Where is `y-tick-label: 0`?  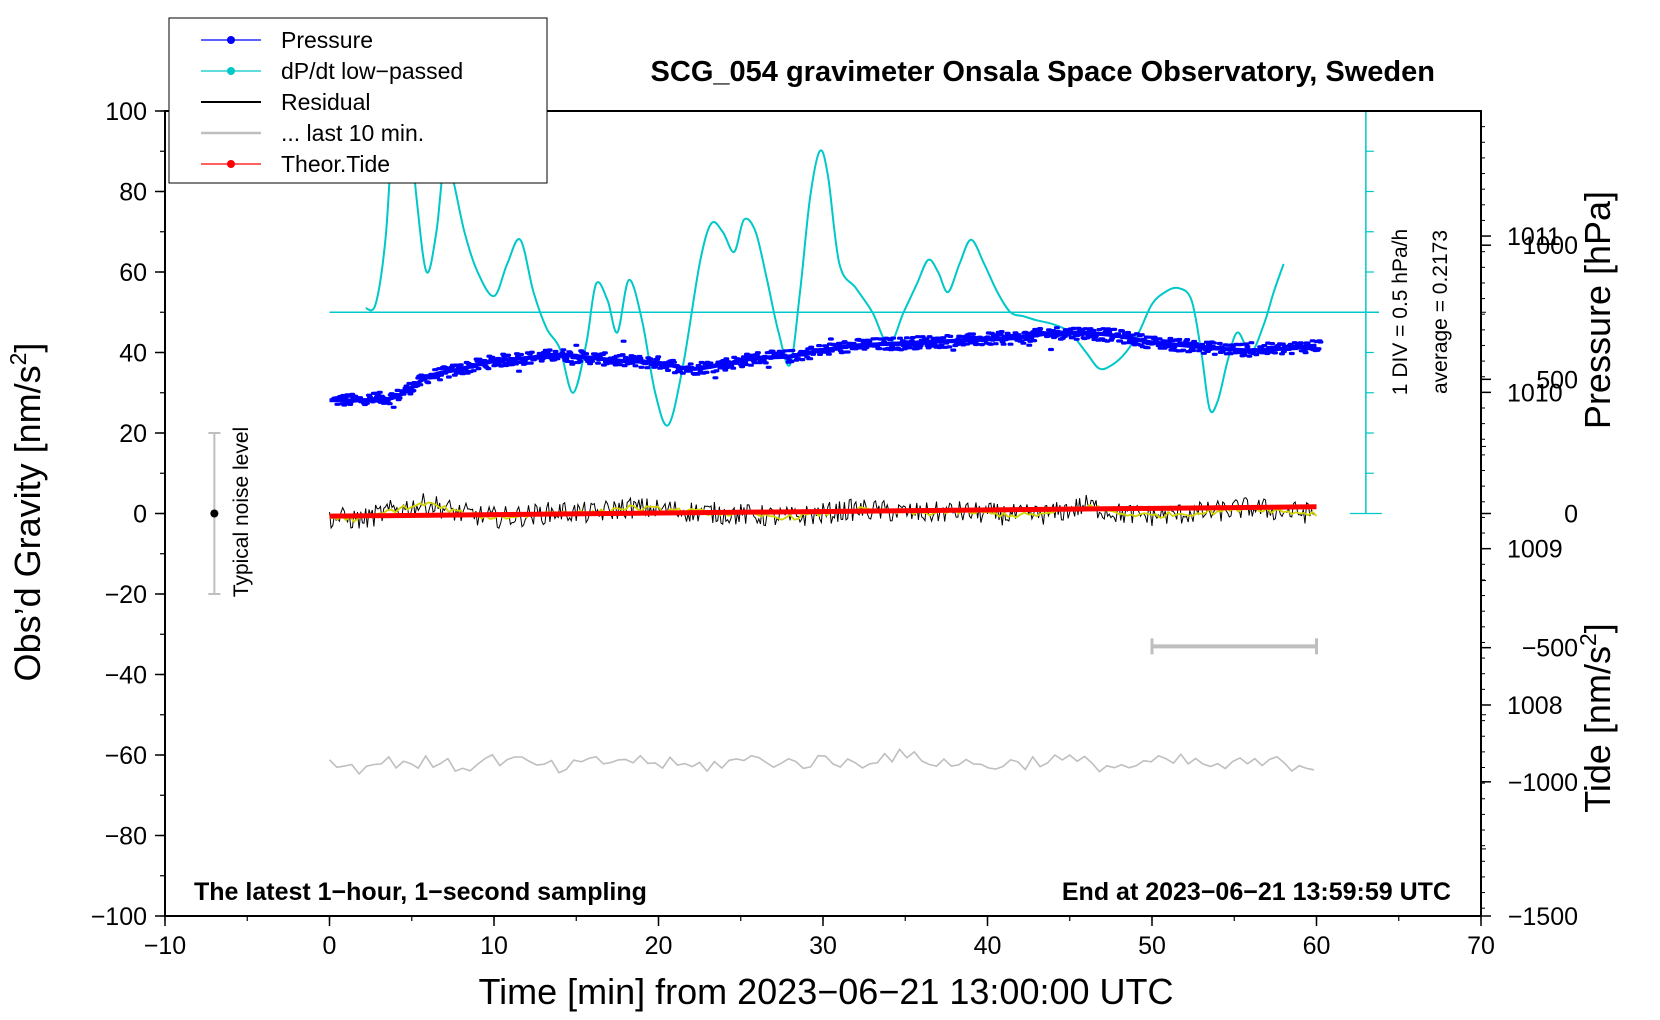 y-tick-label: 0 is located at coordinates (140, 515).